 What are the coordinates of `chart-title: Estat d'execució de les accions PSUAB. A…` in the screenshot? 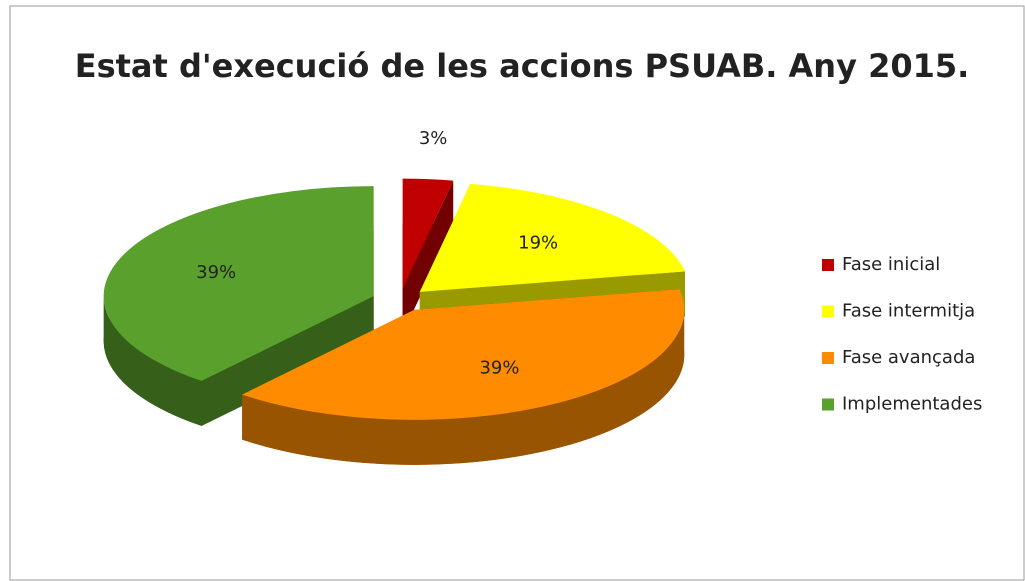 It's located at (522, 66).